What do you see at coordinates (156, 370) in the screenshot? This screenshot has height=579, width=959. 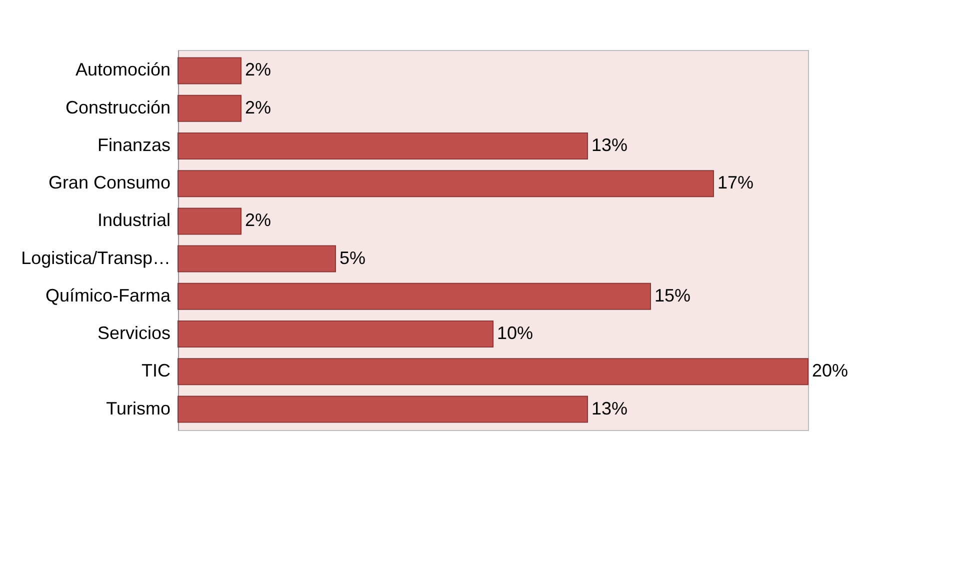 I see `y-tick-label: TIC` at bounding box center [156, 370].